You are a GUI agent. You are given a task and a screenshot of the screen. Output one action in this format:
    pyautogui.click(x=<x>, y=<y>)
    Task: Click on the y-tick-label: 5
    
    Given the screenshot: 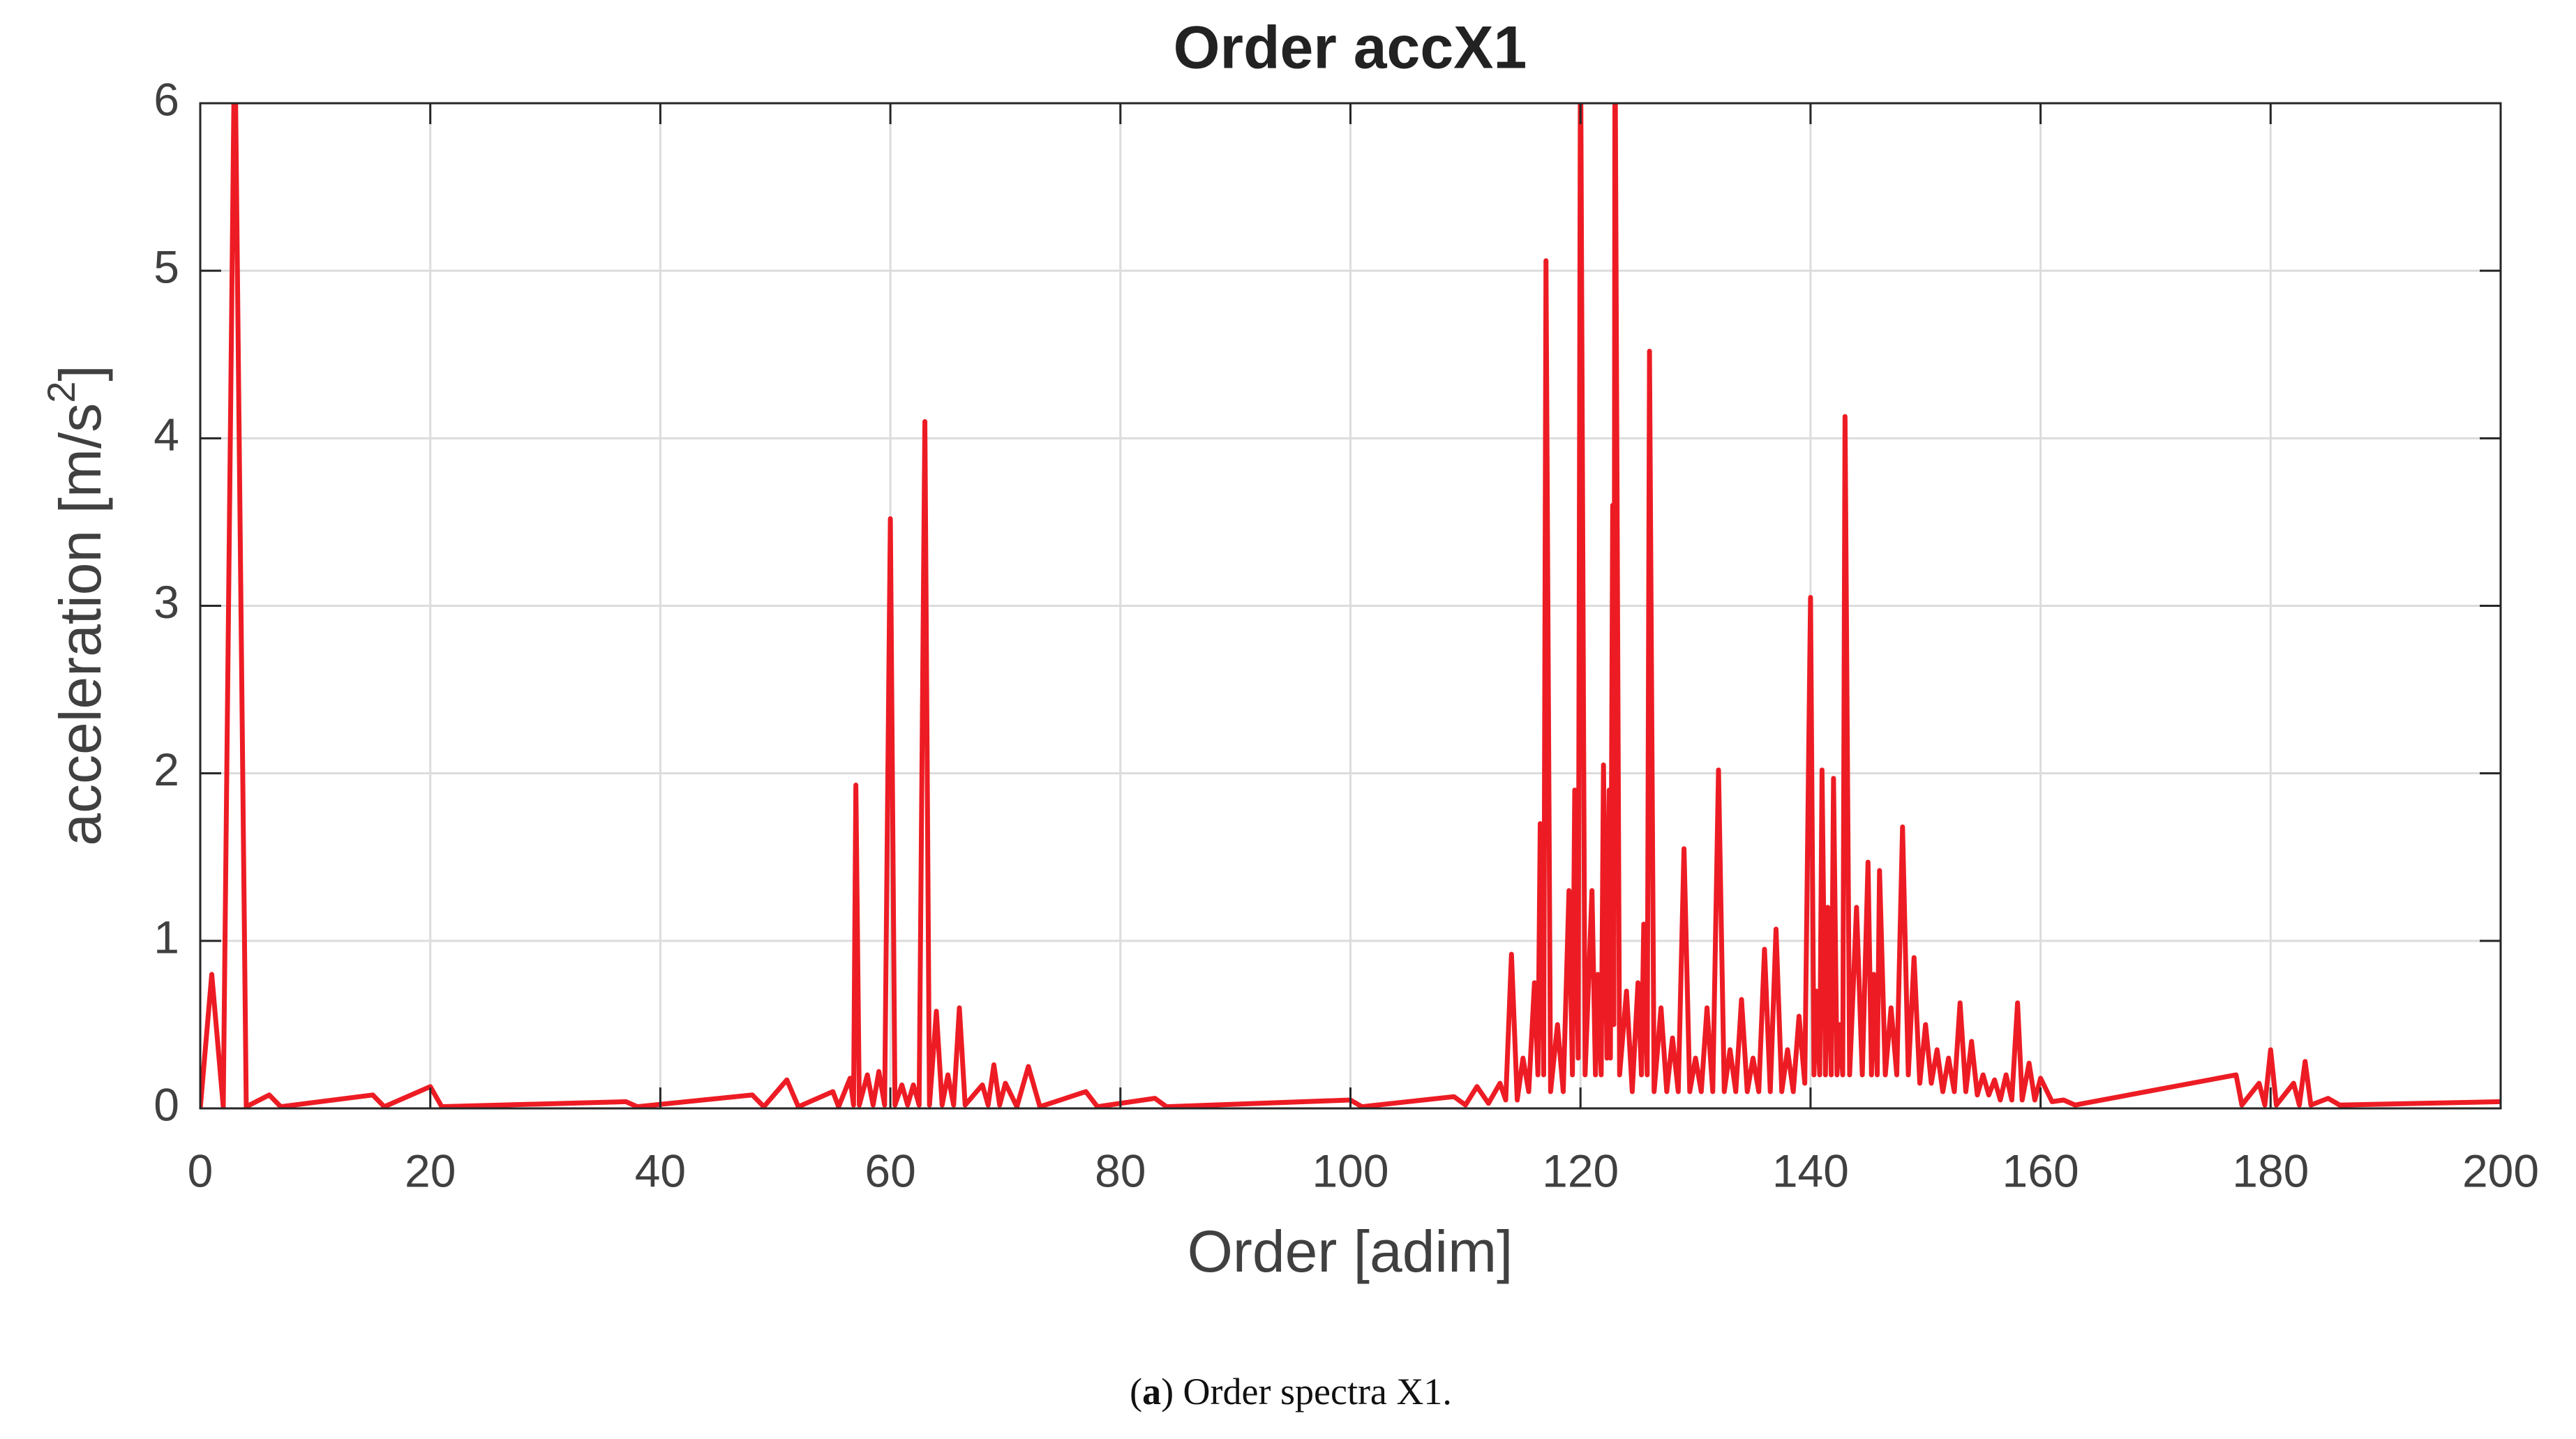 What is the action you would take?
    pyautogui.click(x=166, y=267)
    